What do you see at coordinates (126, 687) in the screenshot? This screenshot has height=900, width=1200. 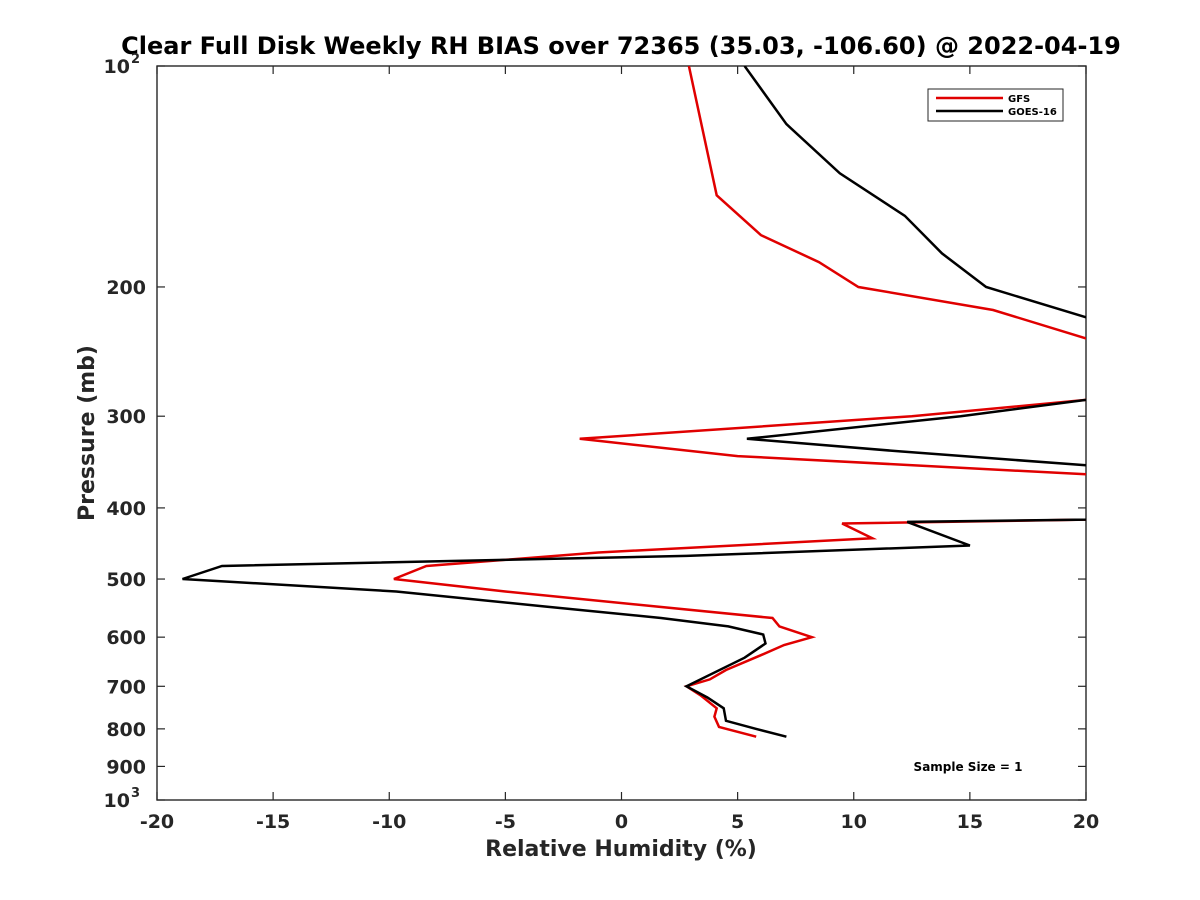 I see `y-tick-label: 700` at bounding box center [126, 687].